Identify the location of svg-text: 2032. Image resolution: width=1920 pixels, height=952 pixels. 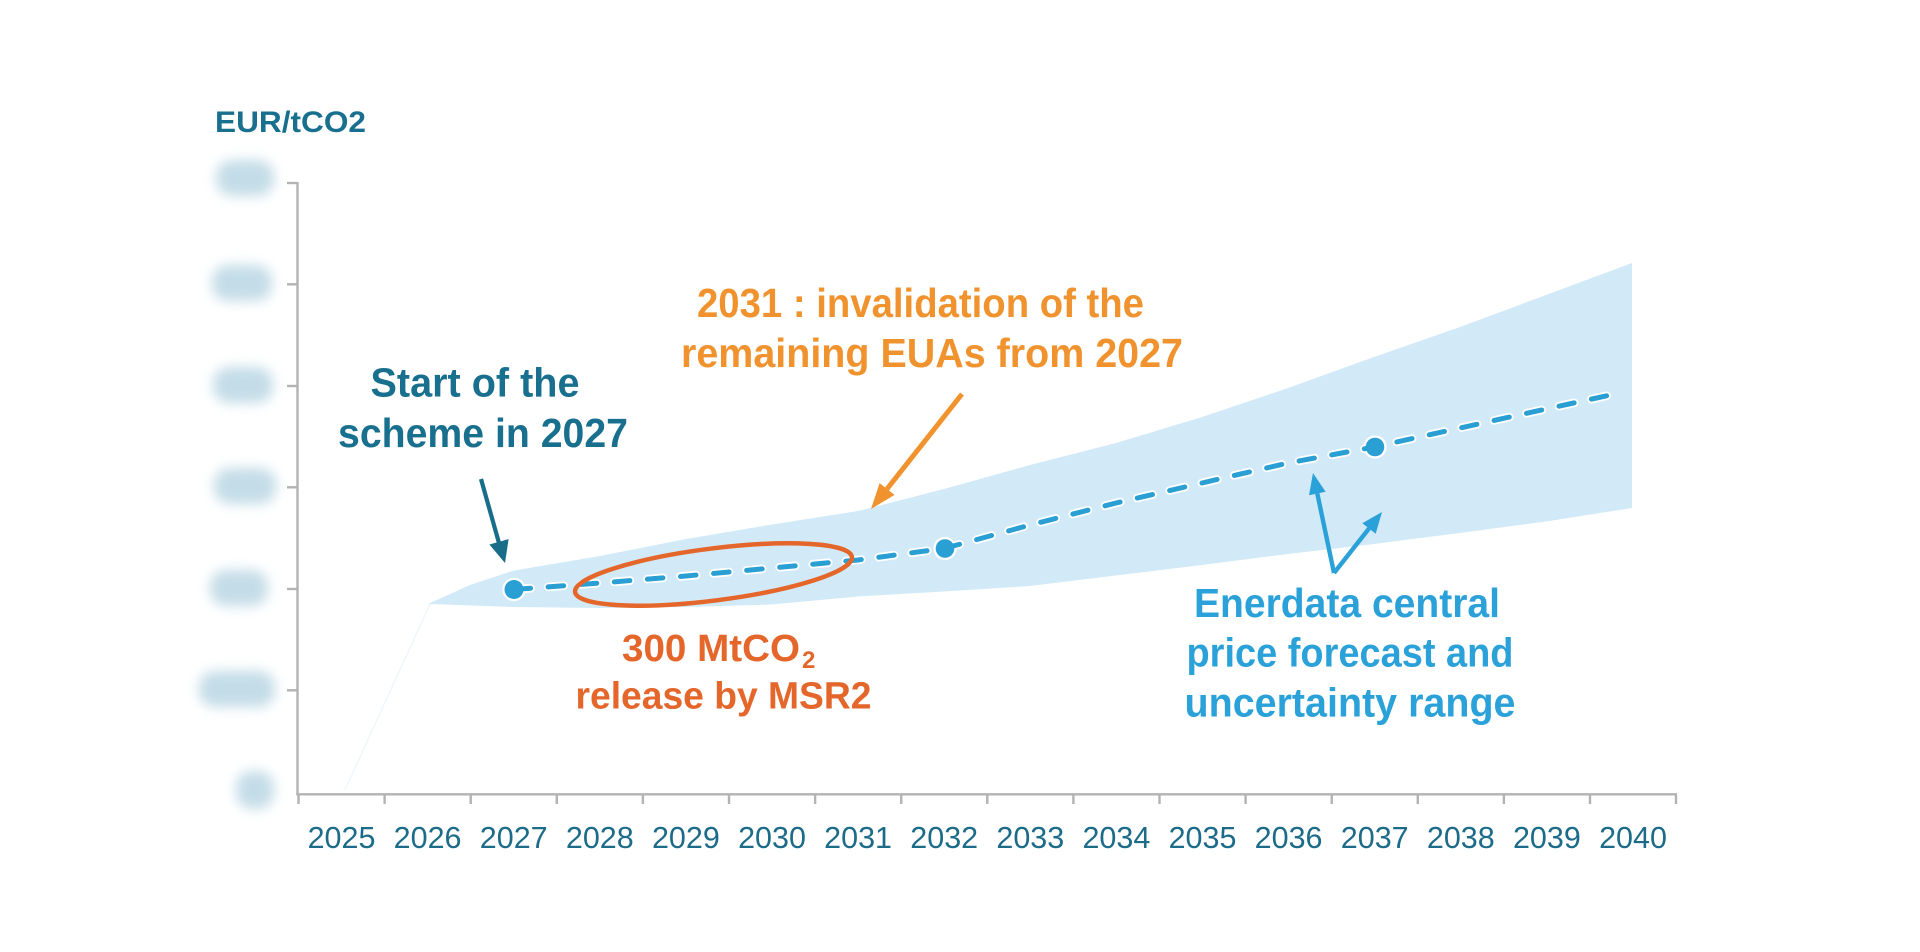
(944, 838).